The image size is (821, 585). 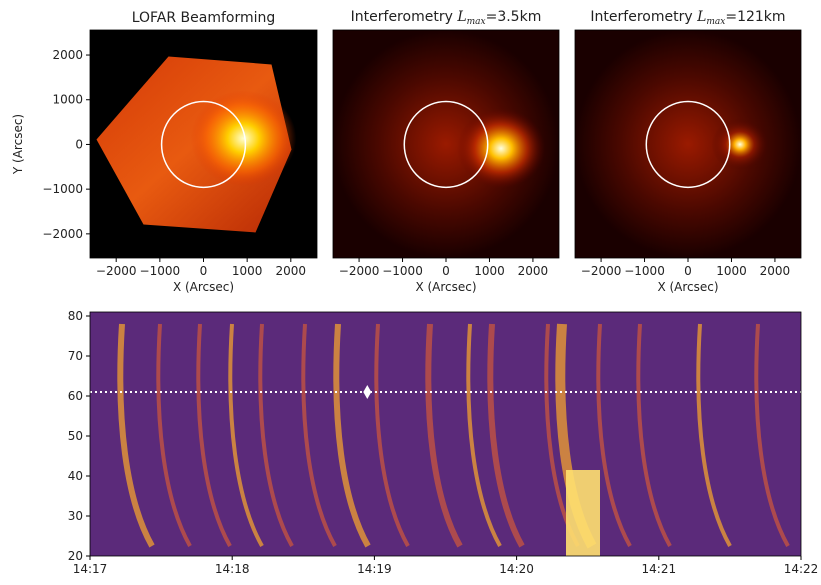 What do you see at coordinates (75, 476) in the screenshot?
I see `y-tick-label: 40` at bounding box center [75, 476].